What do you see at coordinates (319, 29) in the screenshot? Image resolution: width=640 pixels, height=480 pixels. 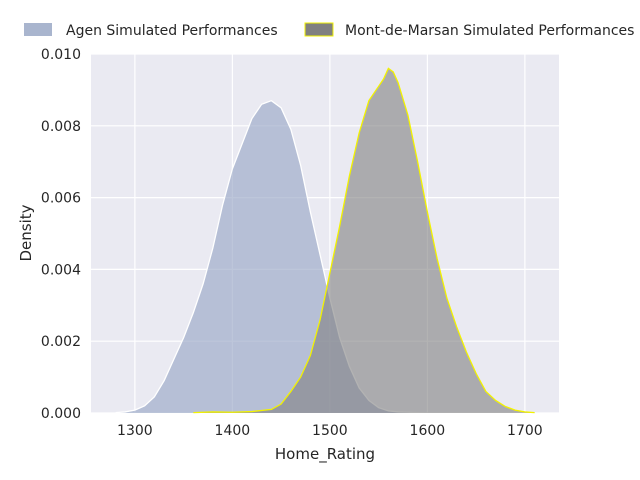 I see `legend-swatch-mont-de-marsan` at bounding box center [319, 29].